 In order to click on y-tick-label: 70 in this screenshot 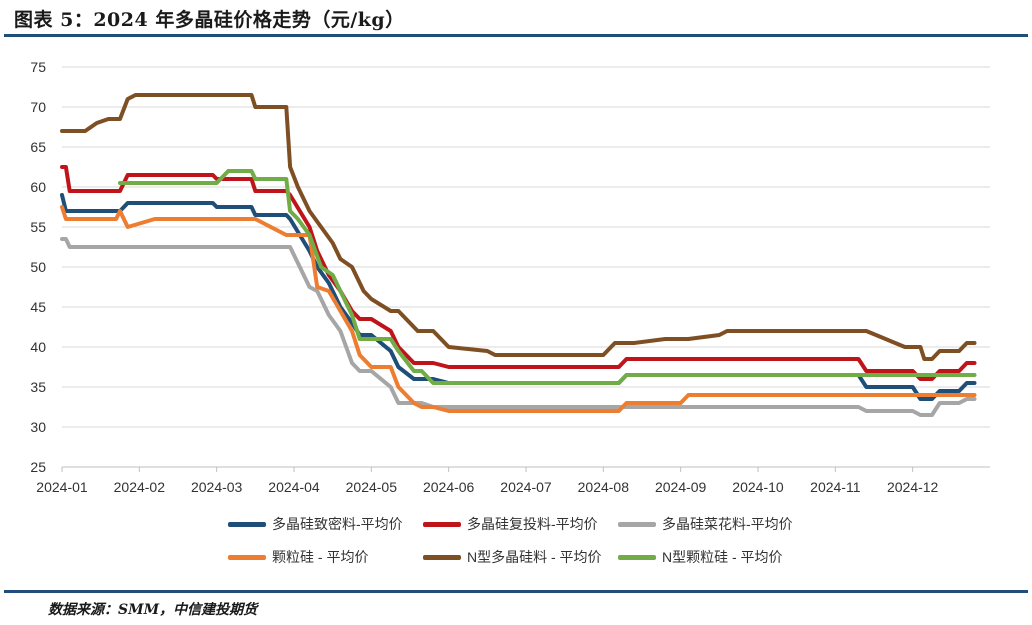, I will do `click(38, 107)`.